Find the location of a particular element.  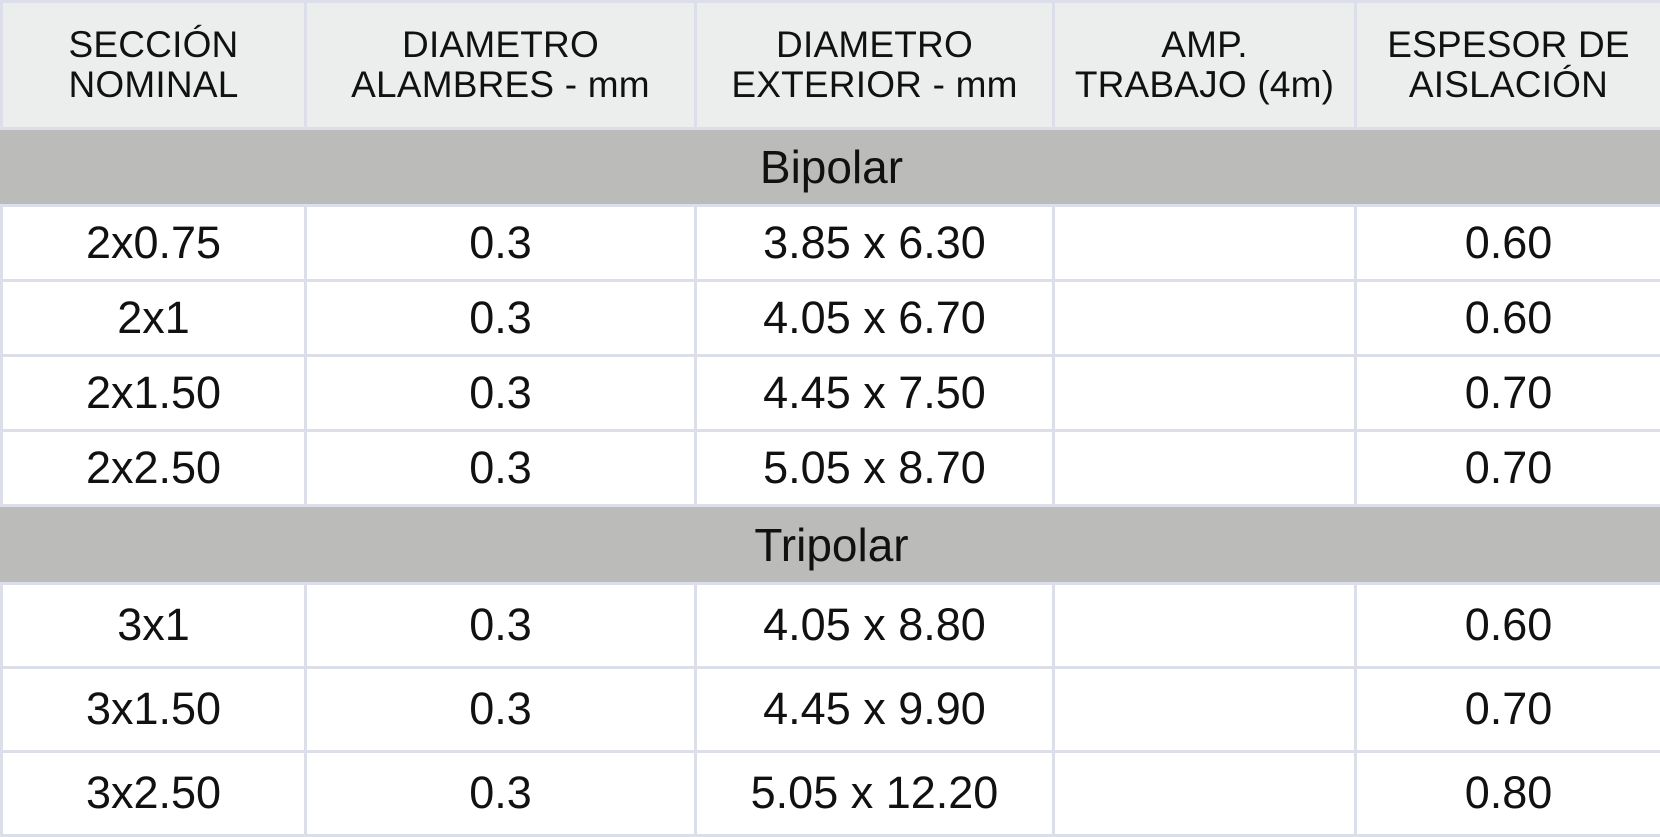

group-label: Bipolar is located at coordinates (830, 167).